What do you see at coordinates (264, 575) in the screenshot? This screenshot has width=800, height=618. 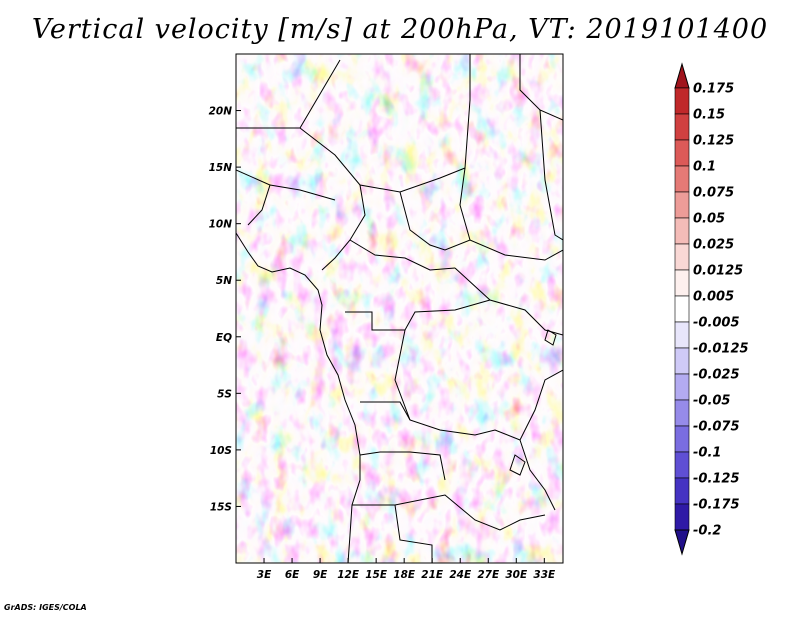 I see `lon-tick-label: 3E` at bounding box center [264, 575].